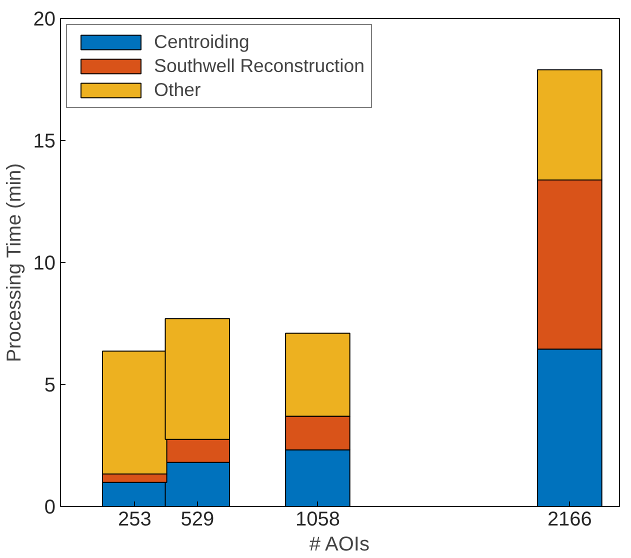 The height and width of the screenshot is (558, 631). What do you see at coordinates (197, 519) in the screenshot?
I see `x-tick-label: 529` at bounding box center [197, 519].